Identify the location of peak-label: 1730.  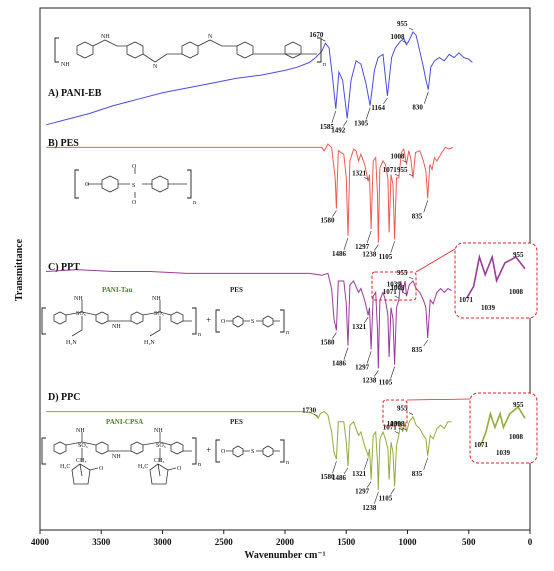
(309, 410).